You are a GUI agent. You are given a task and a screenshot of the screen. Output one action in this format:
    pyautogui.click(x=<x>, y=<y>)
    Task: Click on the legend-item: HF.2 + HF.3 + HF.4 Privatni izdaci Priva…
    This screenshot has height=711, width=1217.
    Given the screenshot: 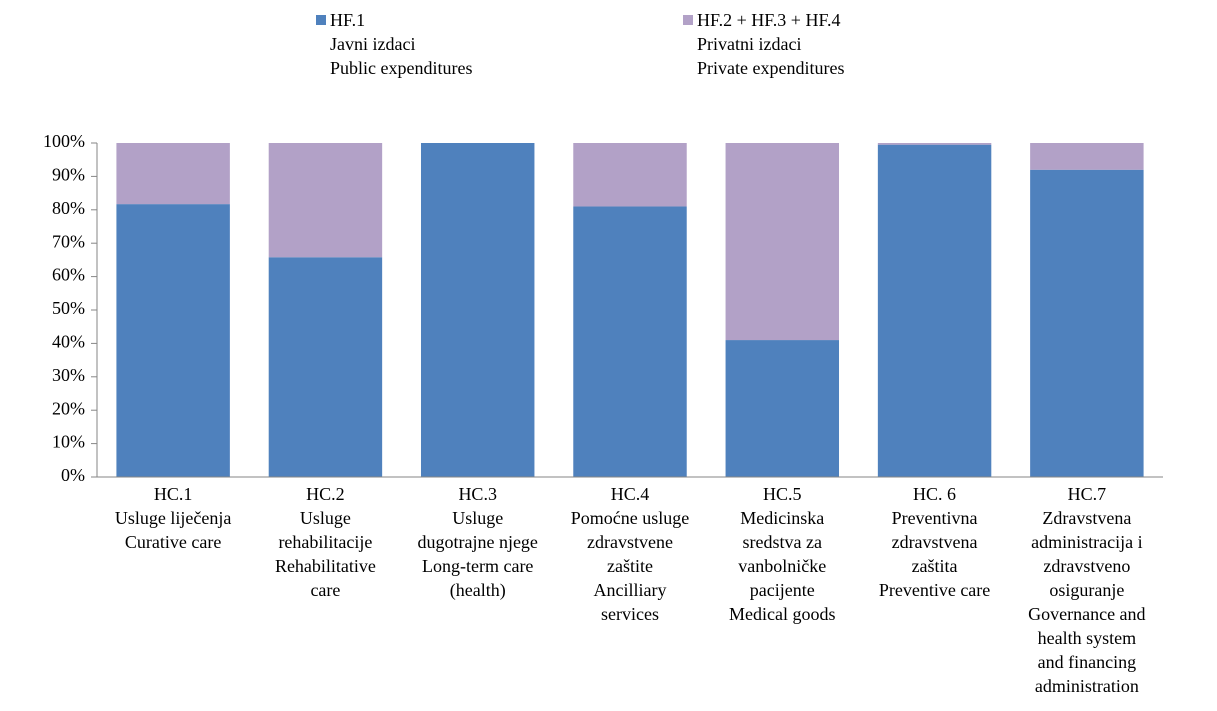 What is the action you would take?
    pyautogui.click(x=763, y=44)
    